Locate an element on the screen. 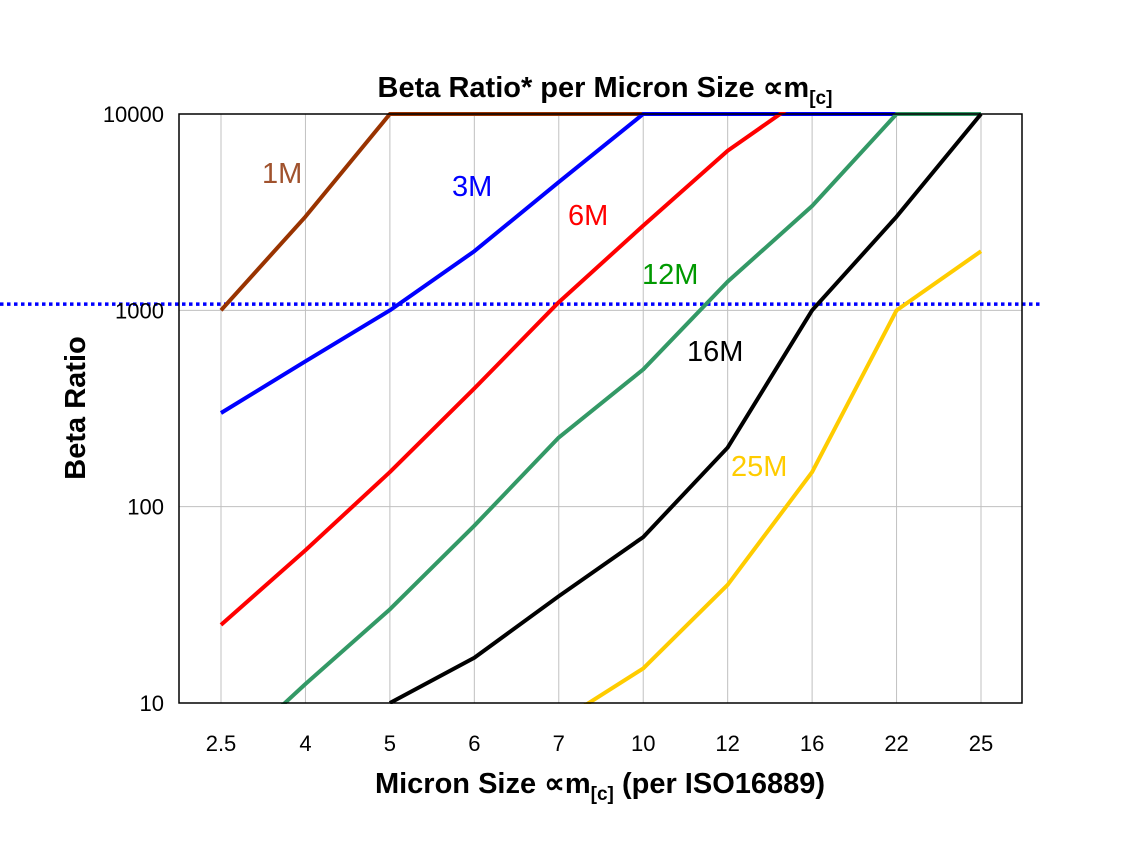  chart-title: Beta Ratio* per Micron Size ∝m[c] is located at coordinates (605, 90).